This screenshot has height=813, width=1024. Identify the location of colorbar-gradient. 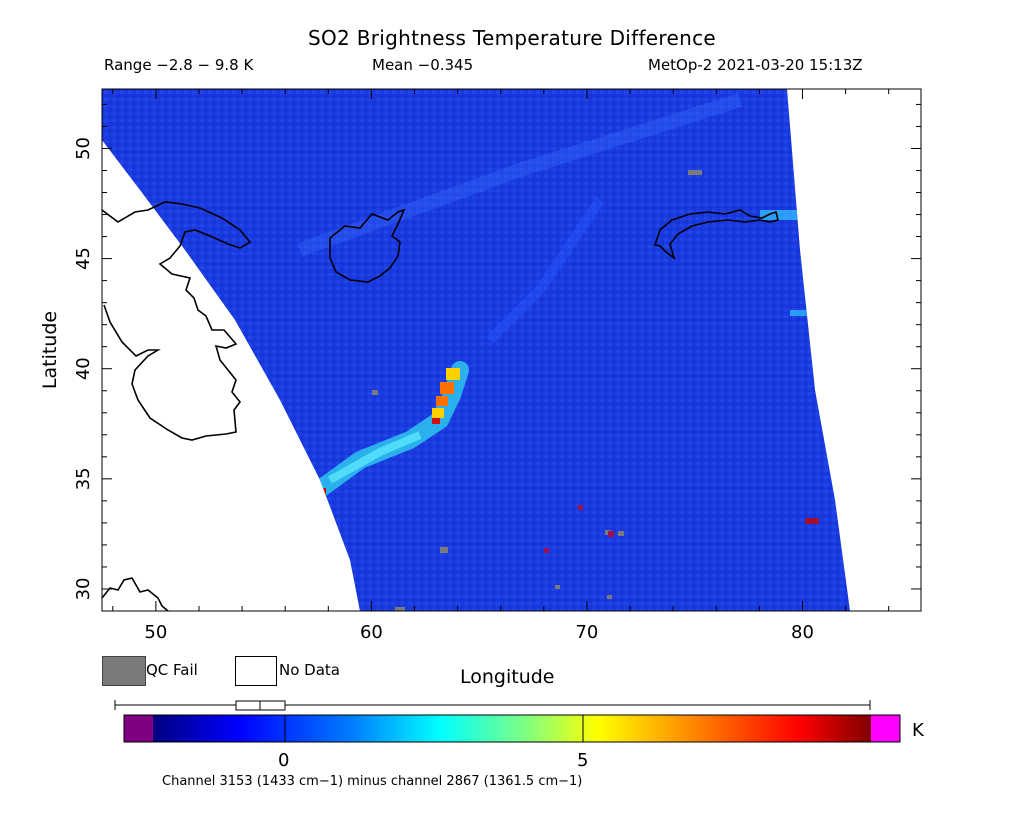
(512, 728).